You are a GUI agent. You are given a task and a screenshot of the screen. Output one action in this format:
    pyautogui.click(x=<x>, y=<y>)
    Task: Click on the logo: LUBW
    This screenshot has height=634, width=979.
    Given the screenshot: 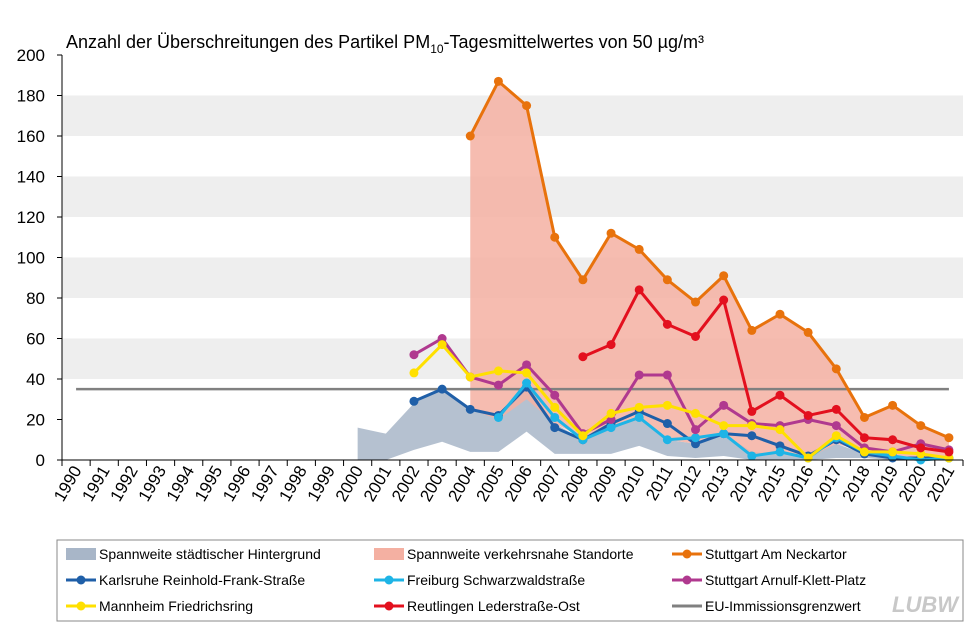 What is the action you would take?
    pyautogui.click(x=926, y=604)
    